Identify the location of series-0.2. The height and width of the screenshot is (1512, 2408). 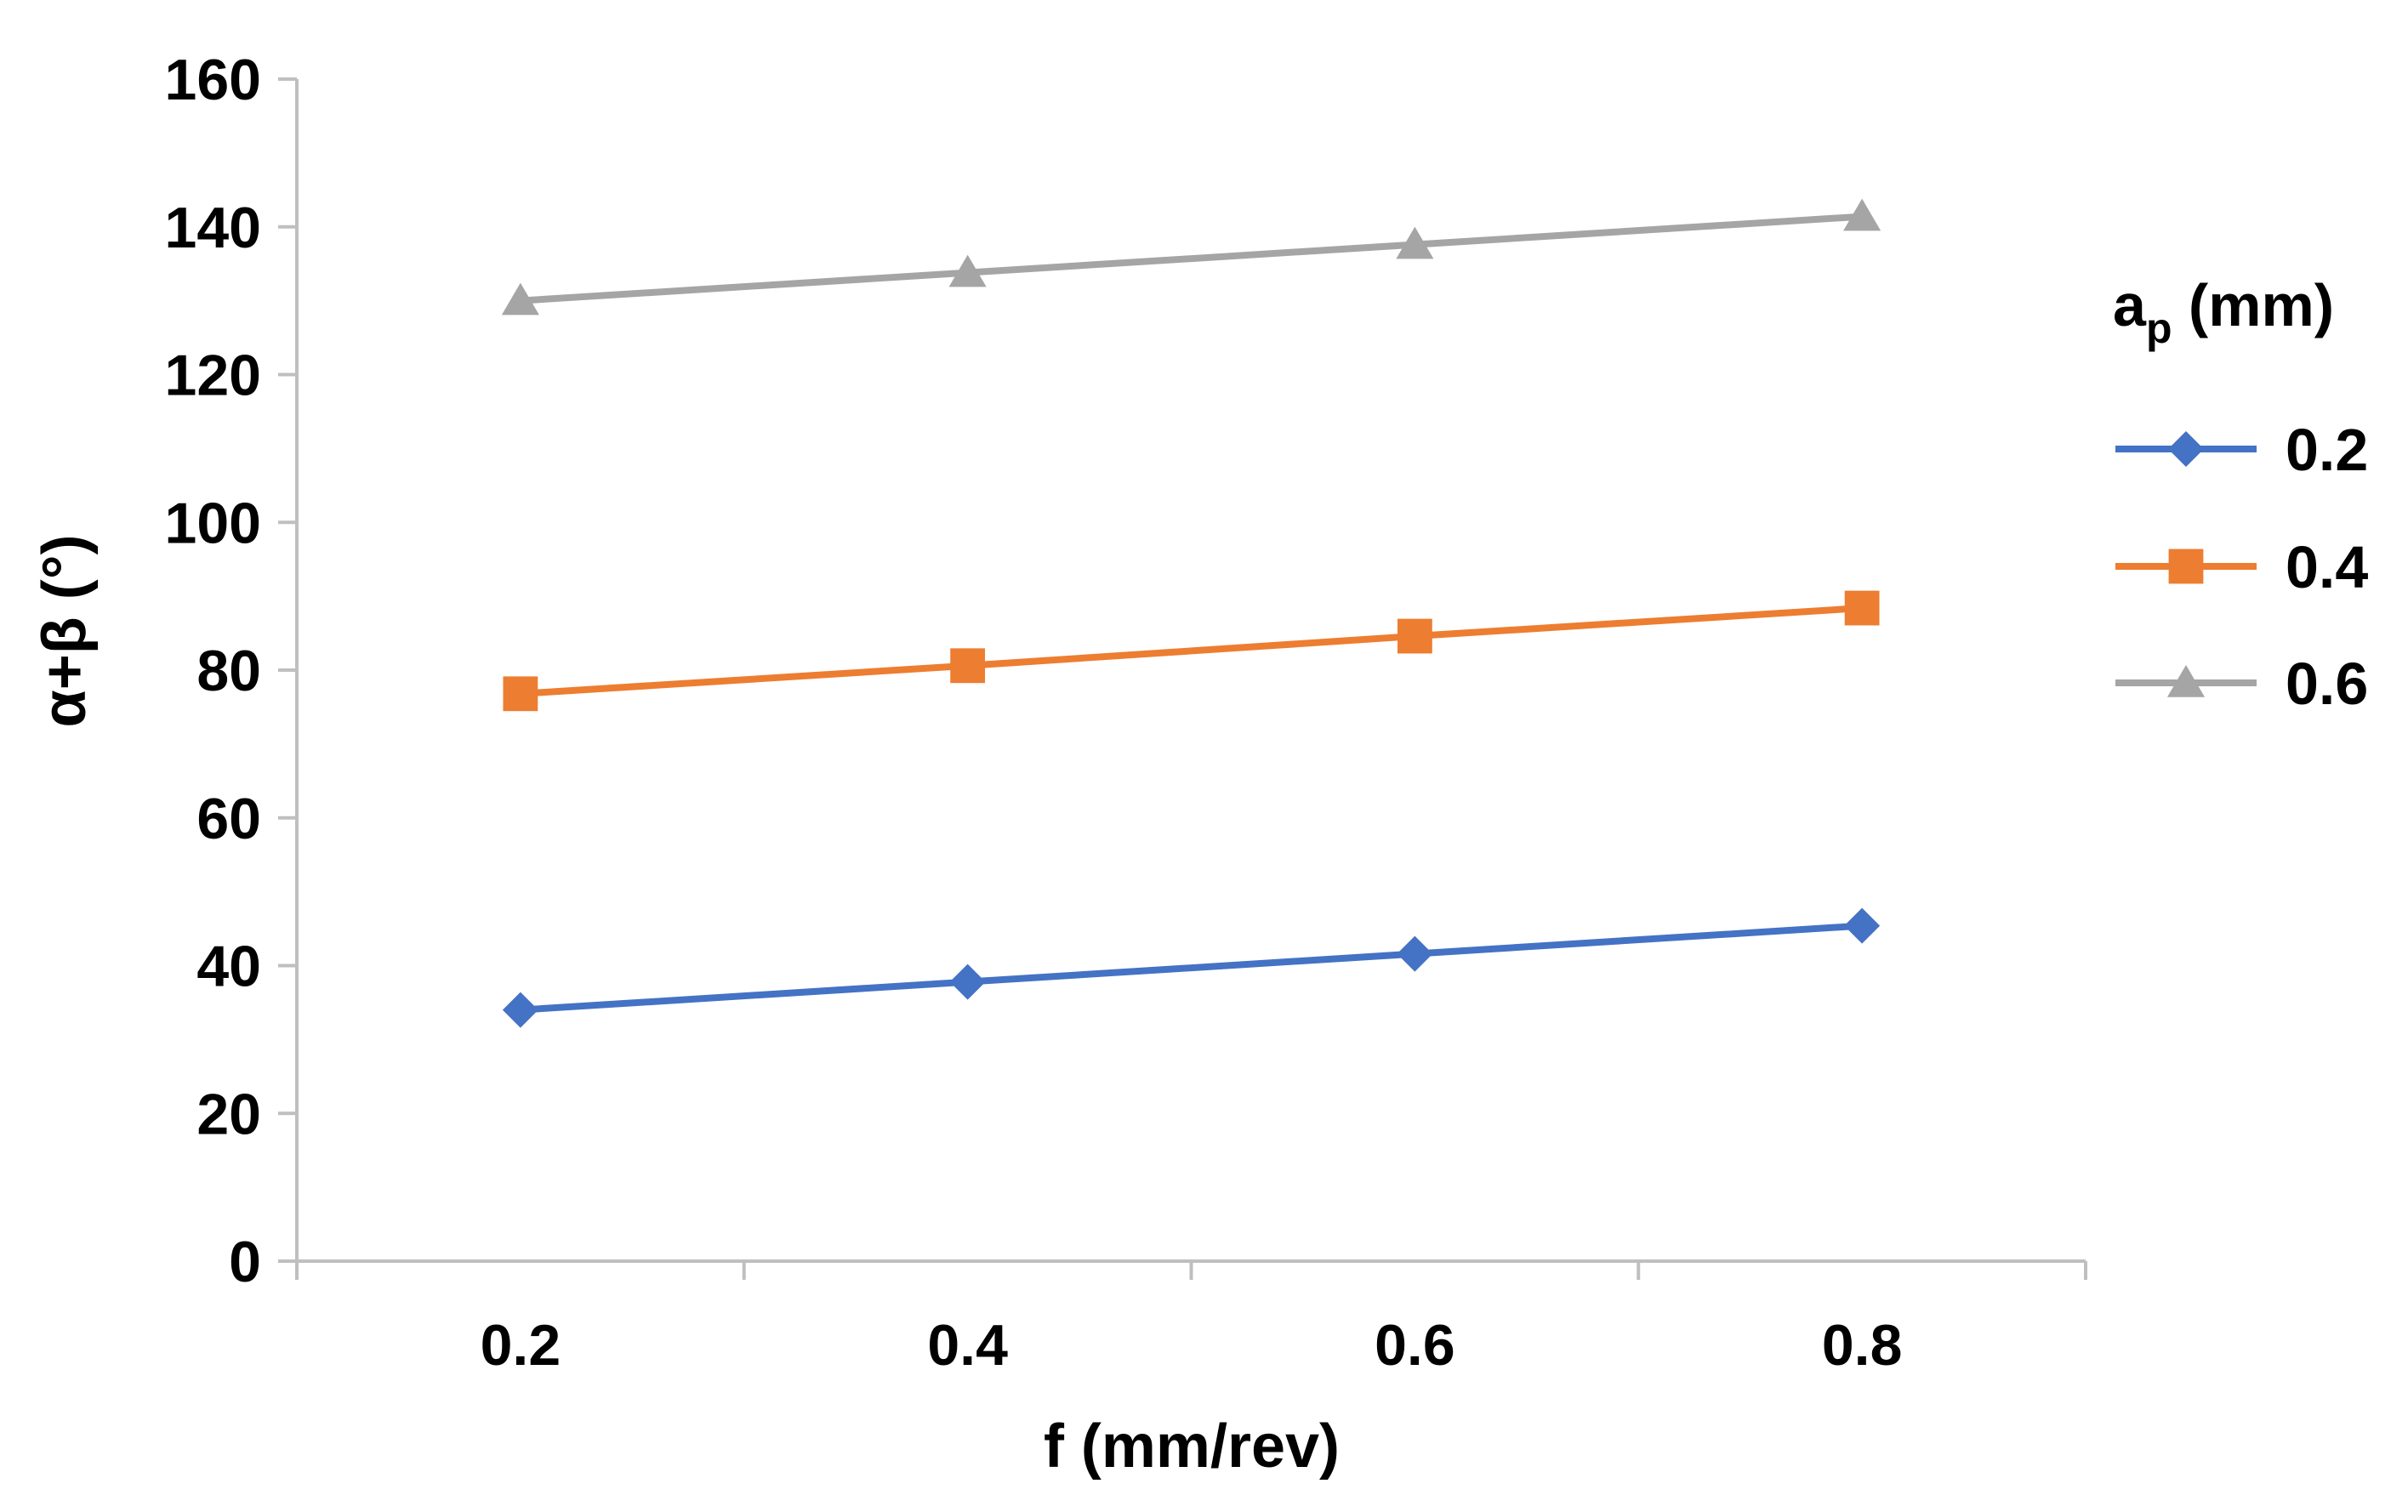
(1192, 967).